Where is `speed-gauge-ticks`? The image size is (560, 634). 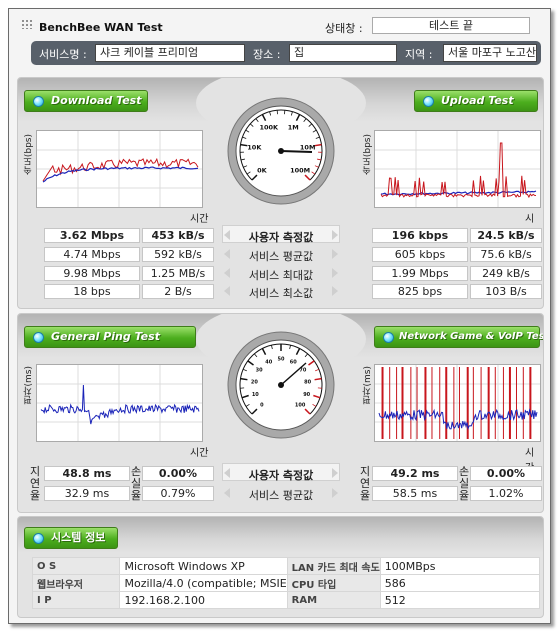 speed-gauge-ticks is located at coordinates (281, 145).